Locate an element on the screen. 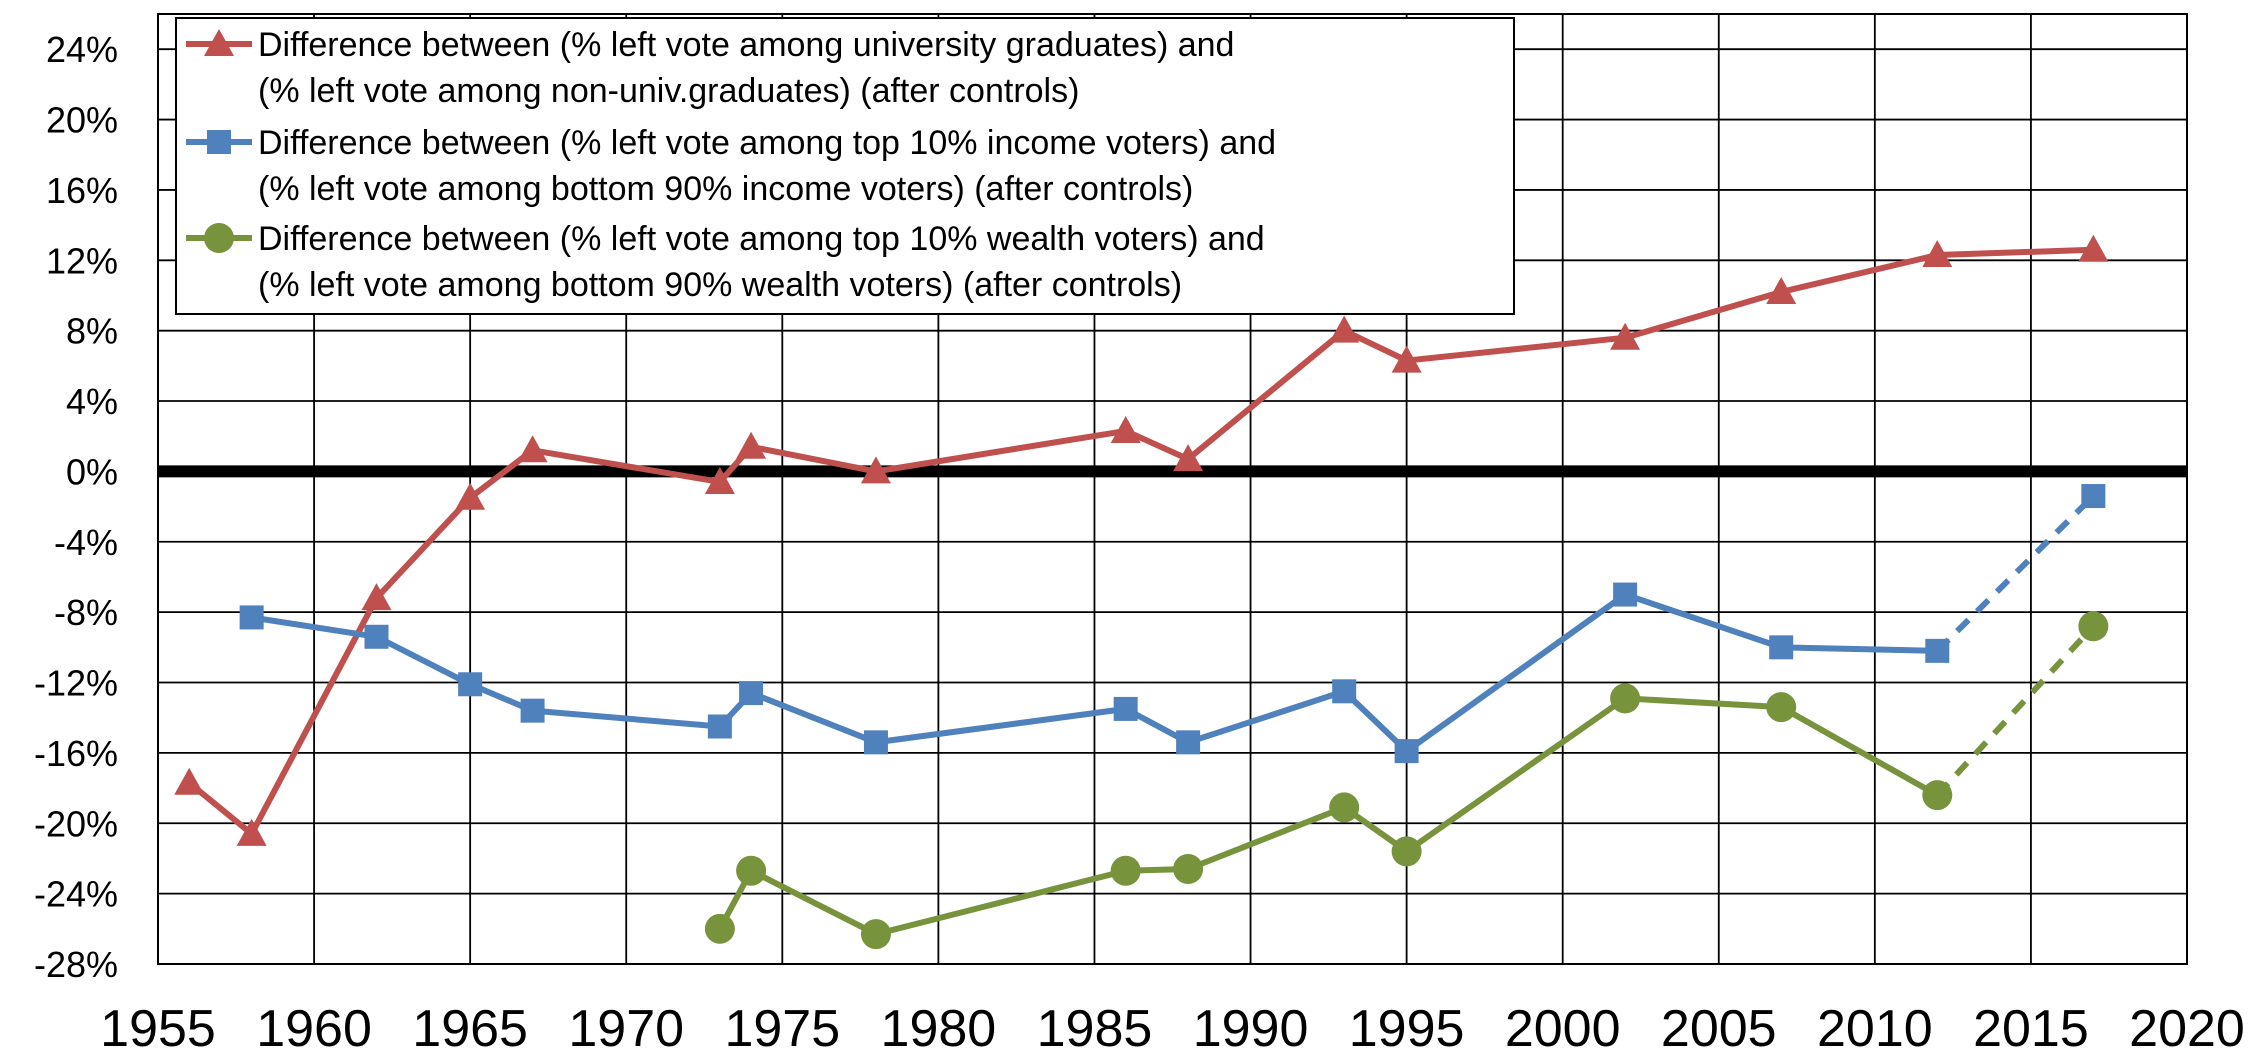 The image size is (2256, 1052). x-tick-label: 1960 is located at coordinates (314, 1026).